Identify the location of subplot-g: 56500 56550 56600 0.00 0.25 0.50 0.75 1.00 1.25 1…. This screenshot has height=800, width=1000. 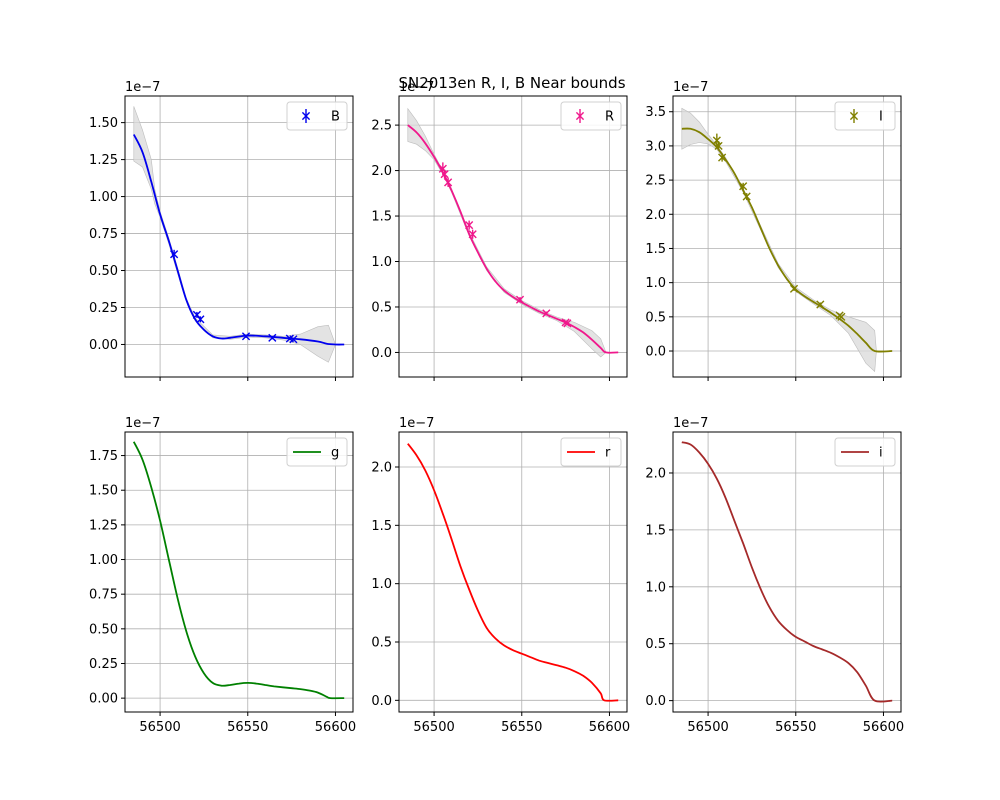
(222, 575).